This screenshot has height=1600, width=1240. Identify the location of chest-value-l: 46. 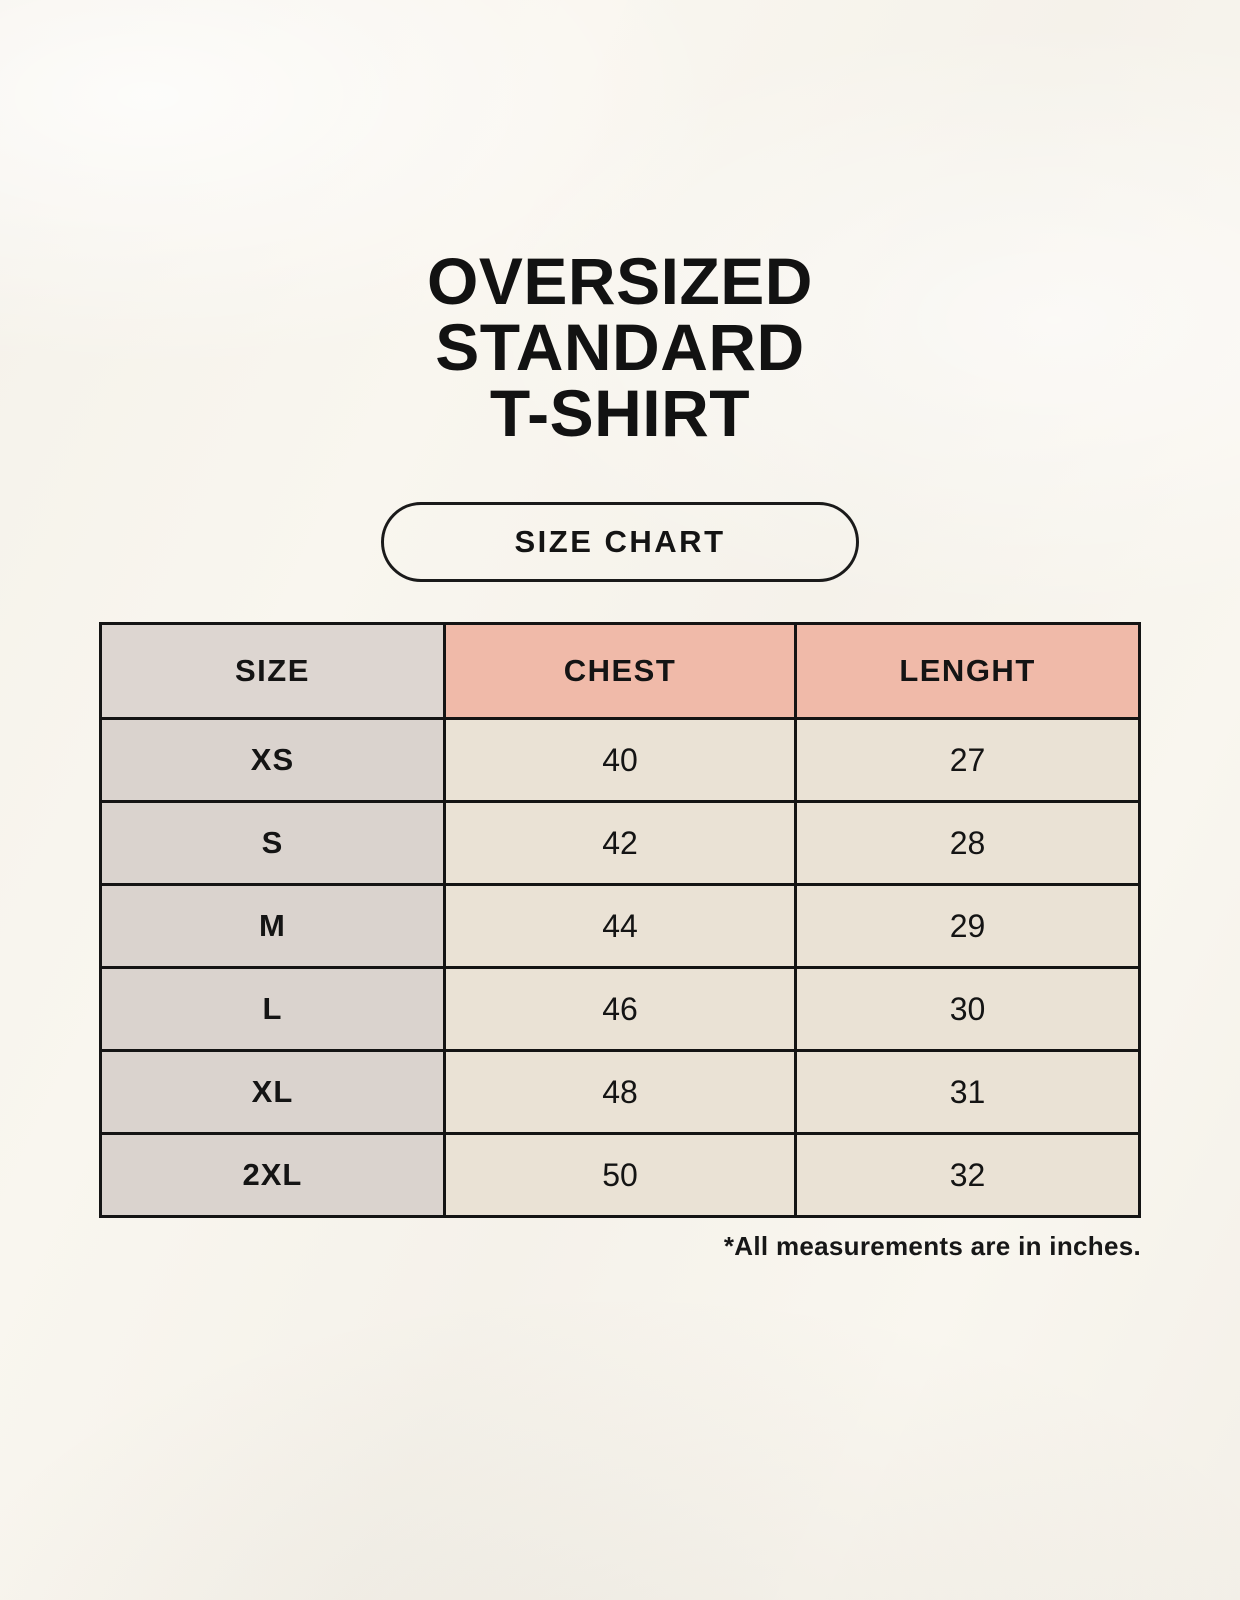
(620, 1009).